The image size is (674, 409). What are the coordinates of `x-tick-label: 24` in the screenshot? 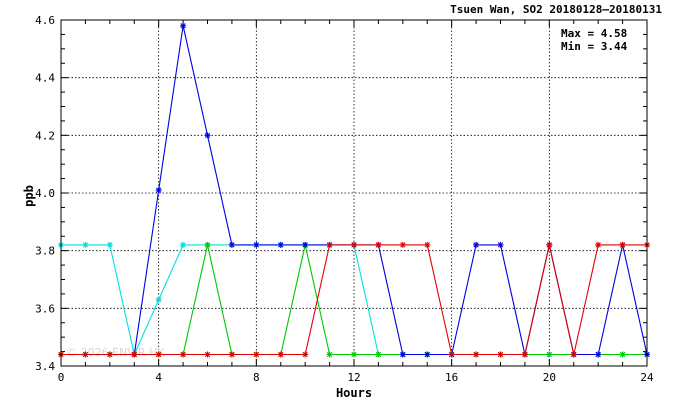 It's located at (647, 377).